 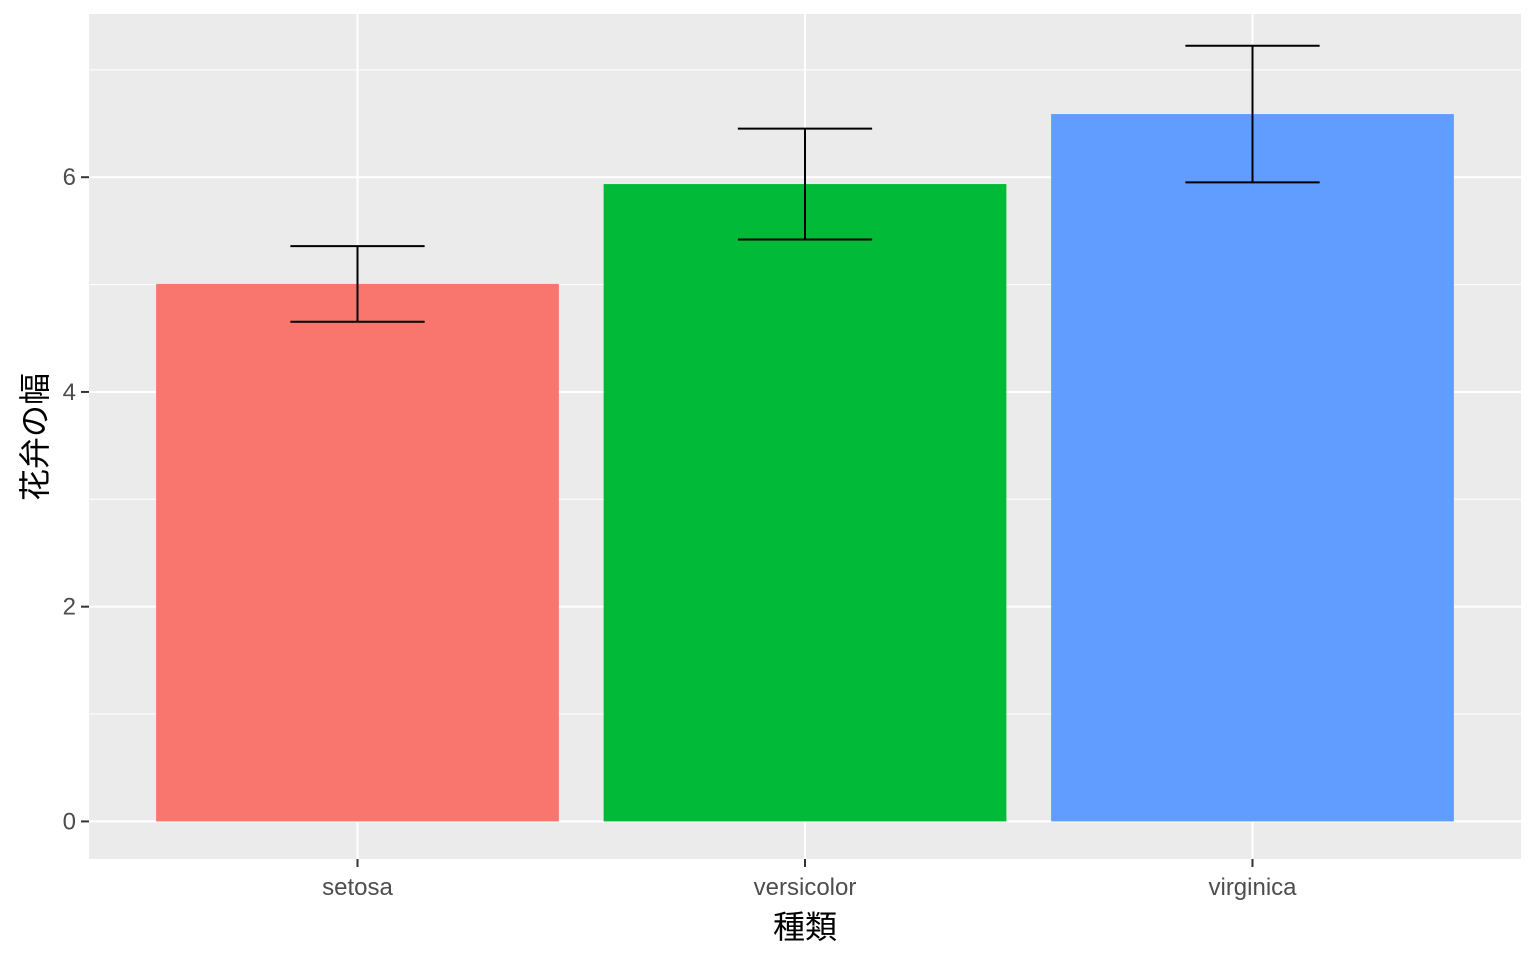 What do you see at coordinates (76, 499) in the screenshot?
I see `y-axis: 0 2 4 6` at bounding box center [76, 499].